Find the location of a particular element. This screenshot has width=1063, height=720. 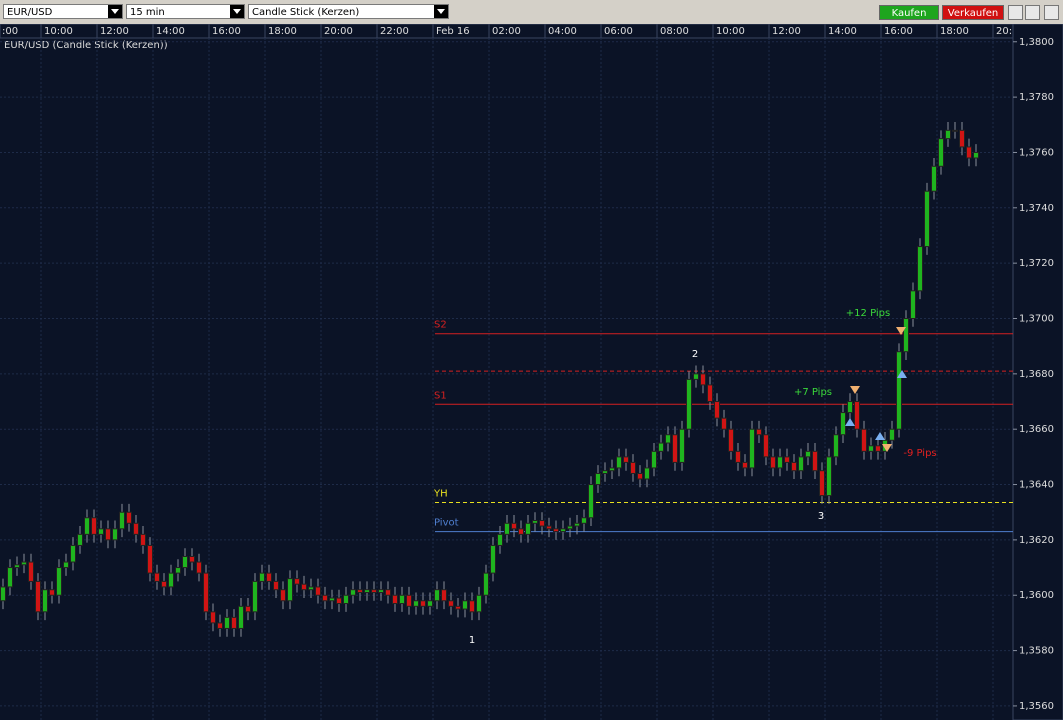

level-label: S2 is located at coordinates (440, 325).